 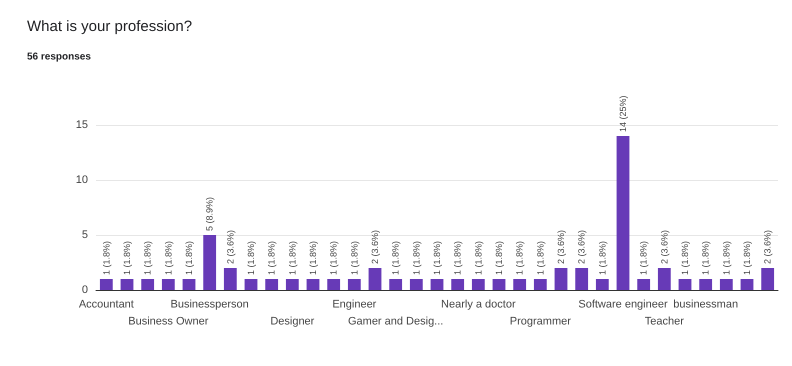 I want to click on x-tick-label: Programmer, so click(x=541, y=322).